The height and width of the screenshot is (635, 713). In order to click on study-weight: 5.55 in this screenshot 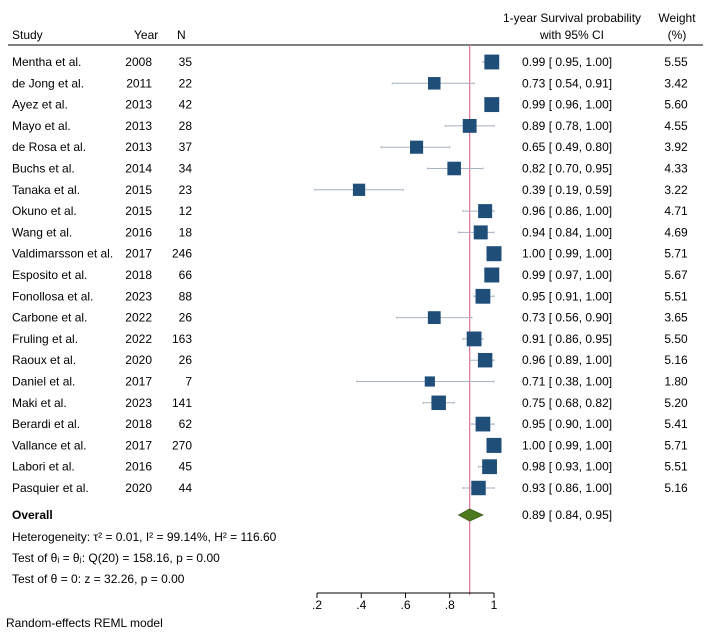, I will do `click(676, 62)`.